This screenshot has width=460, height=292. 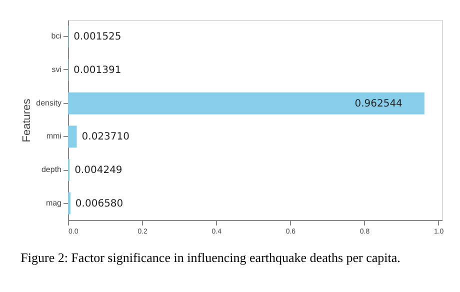 What do you see at coordinates (27, 120) in the screenshot?
I see `y-axis-title: Features` at bounding box center [27, 120].